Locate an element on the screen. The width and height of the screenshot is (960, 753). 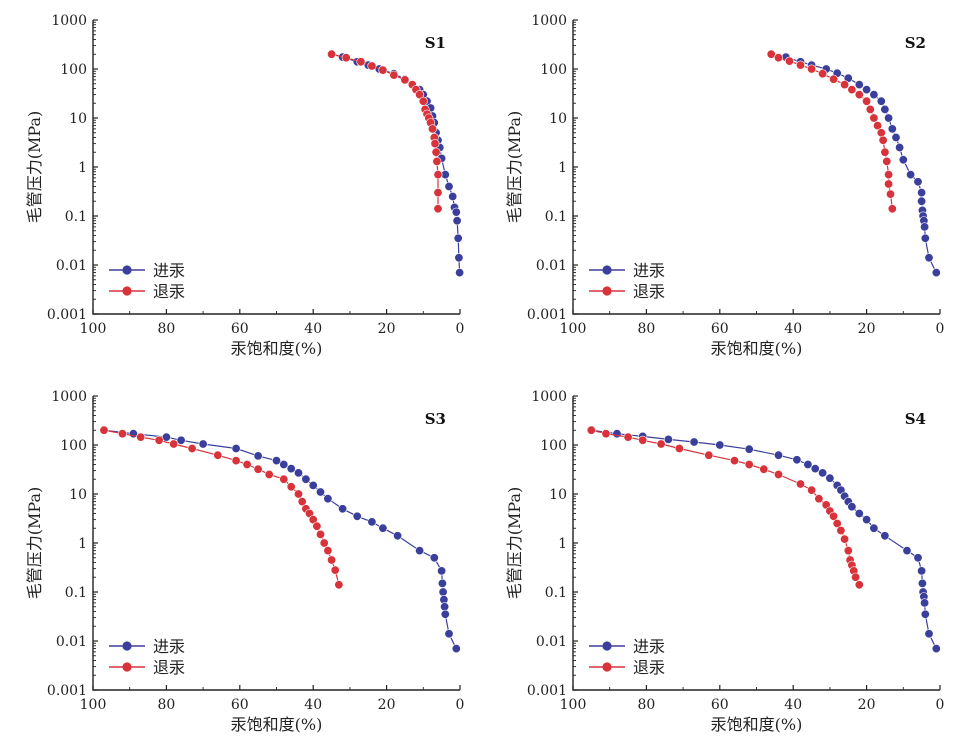
x-tick-label: 0 is located at coordinates (940, 329).